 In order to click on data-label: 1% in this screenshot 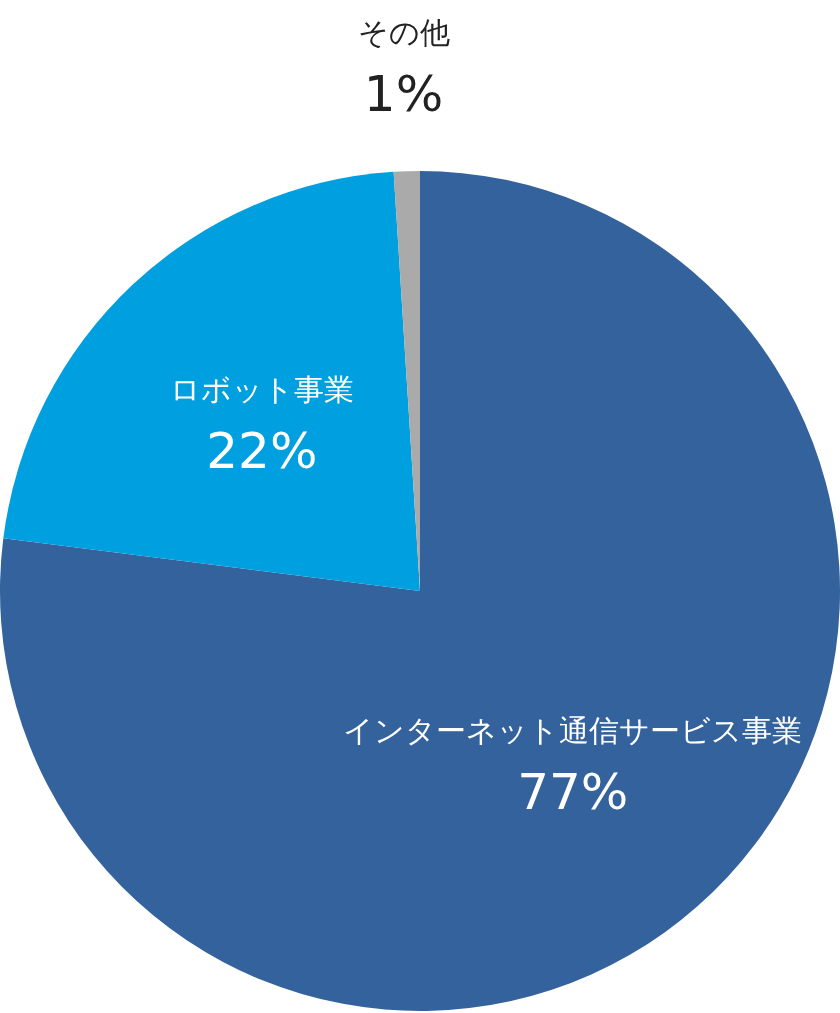, I will do `click(403, 94)`.